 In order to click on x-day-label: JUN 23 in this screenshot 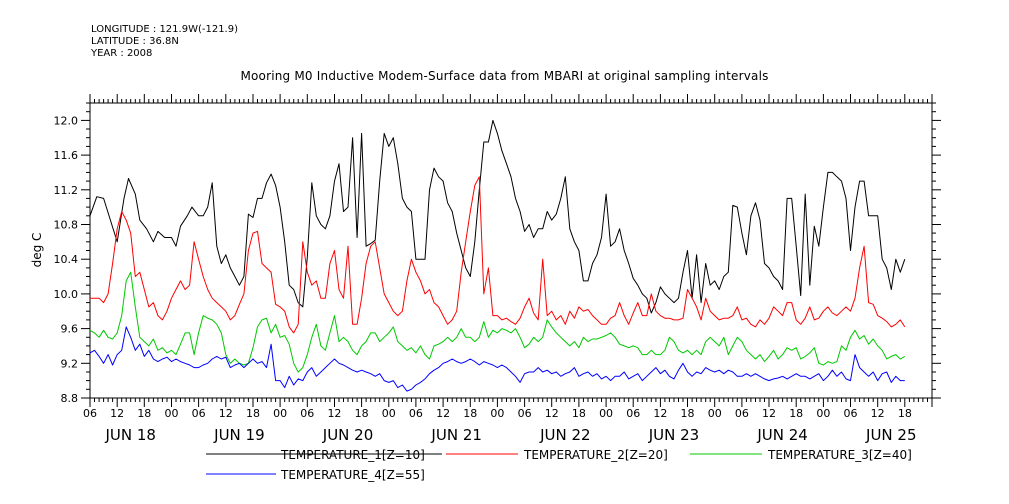, I will do `click(673, 435)`.